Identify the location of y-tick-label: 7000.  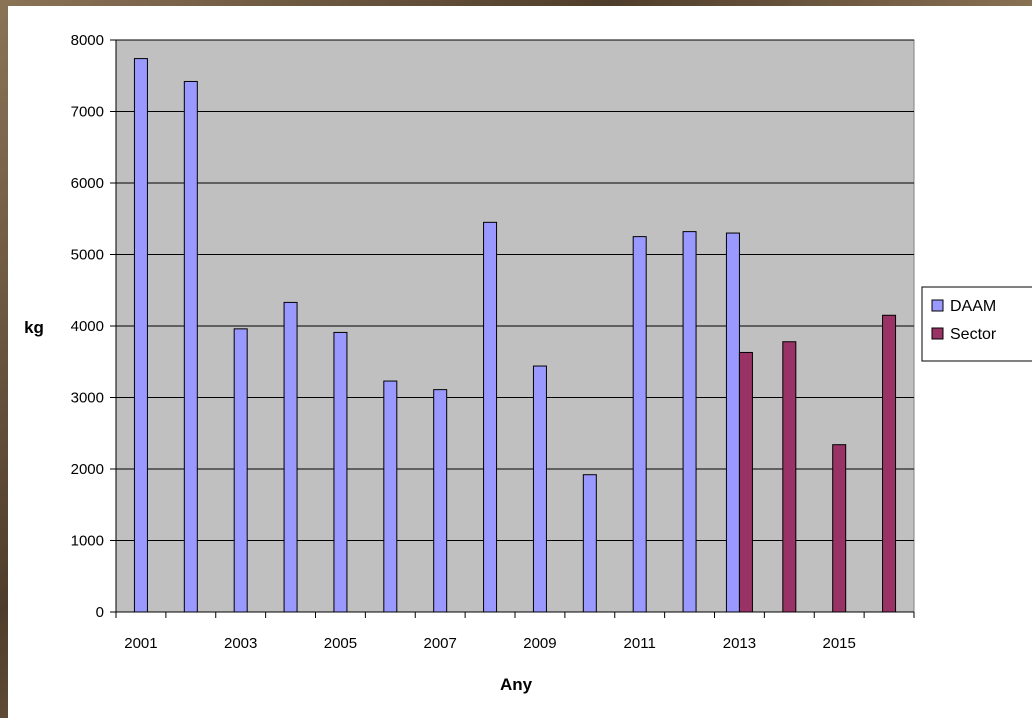
(87, 112).